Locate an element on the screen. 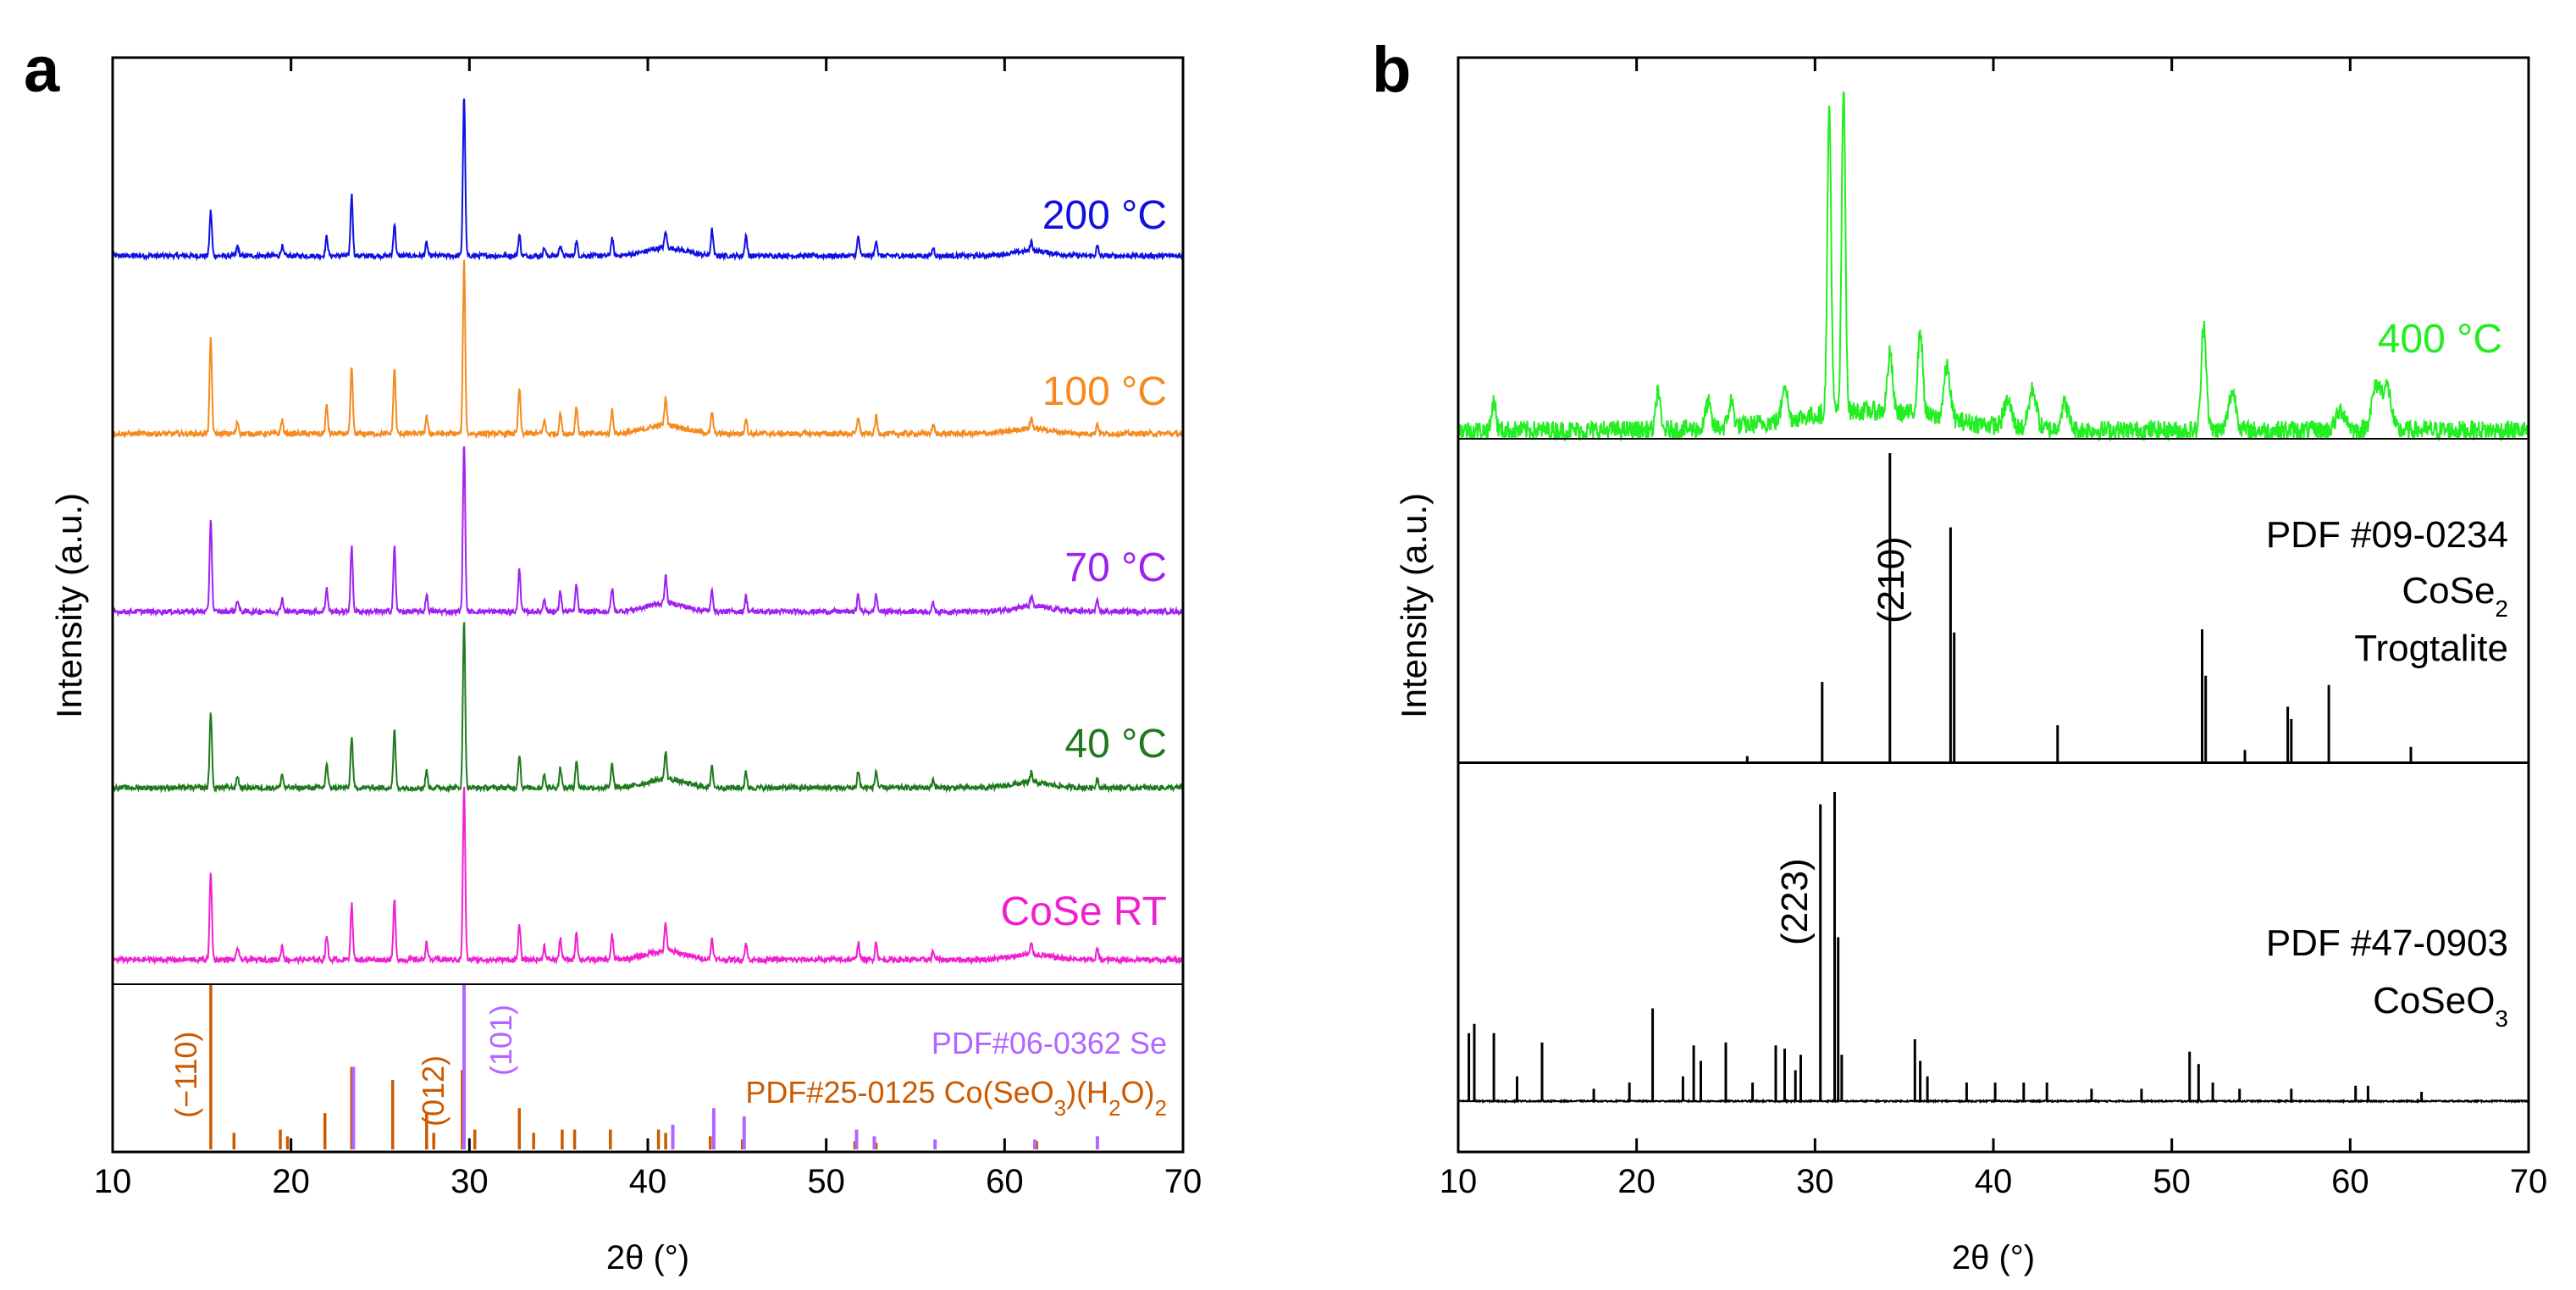 This screenshot has width=2576, height=1290. a-annotation-101: (101) is located at coordinates (501, 1040).